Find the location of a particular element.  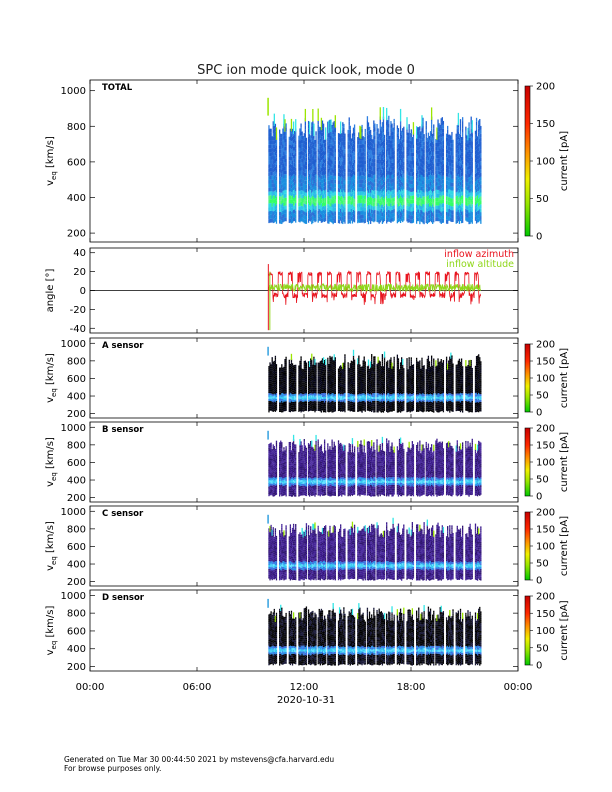

colorbar-label-total: current [pA] is located at coordinates (564, 161).